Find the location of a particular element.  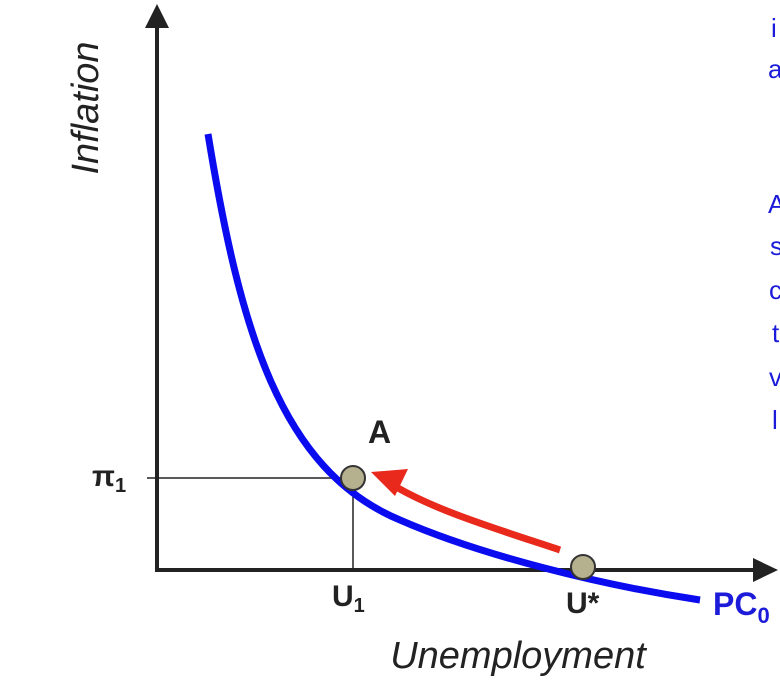

y-axis-arrowhead is located at coordinates (157, 16).